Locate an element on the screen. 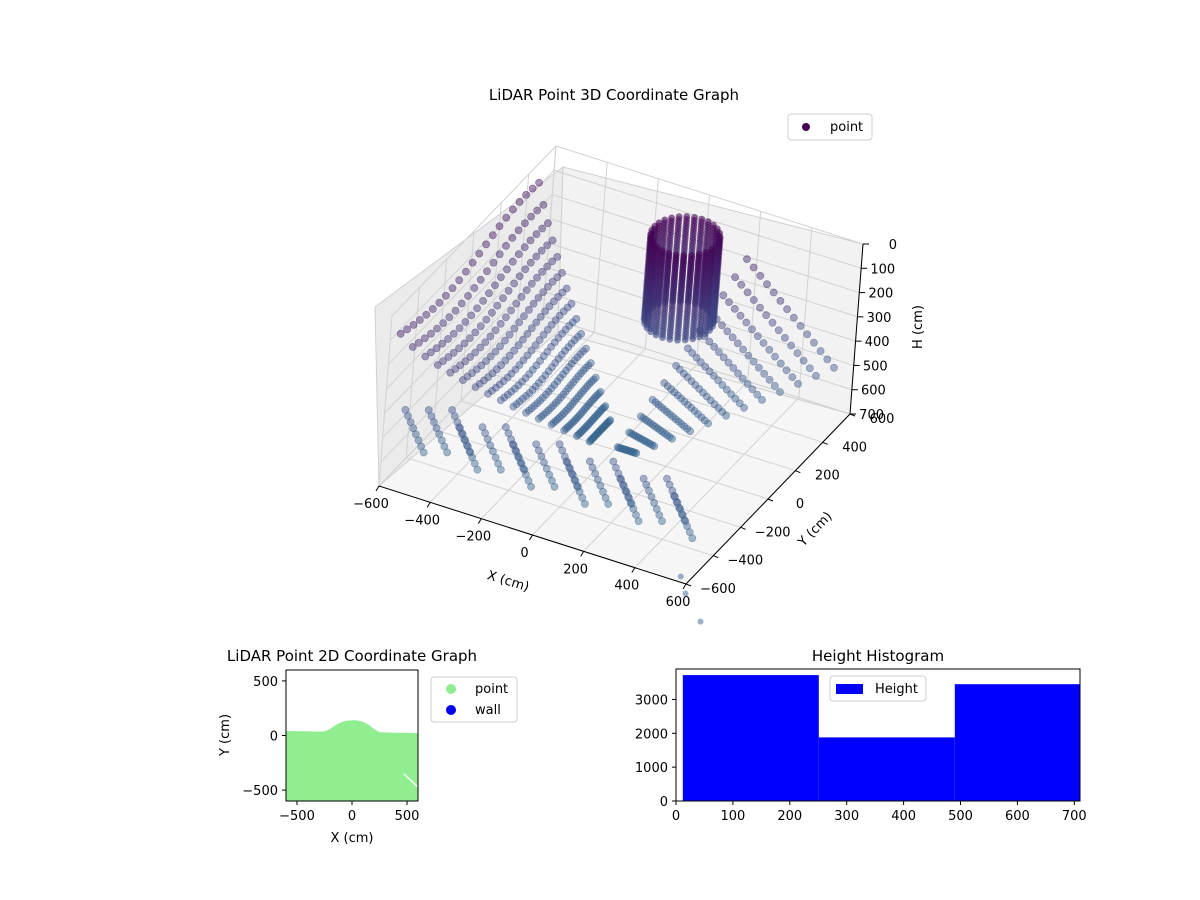 This screenshot has width=1200, height=900. y-tick-label: −400 is located at coordinates (745, 561).